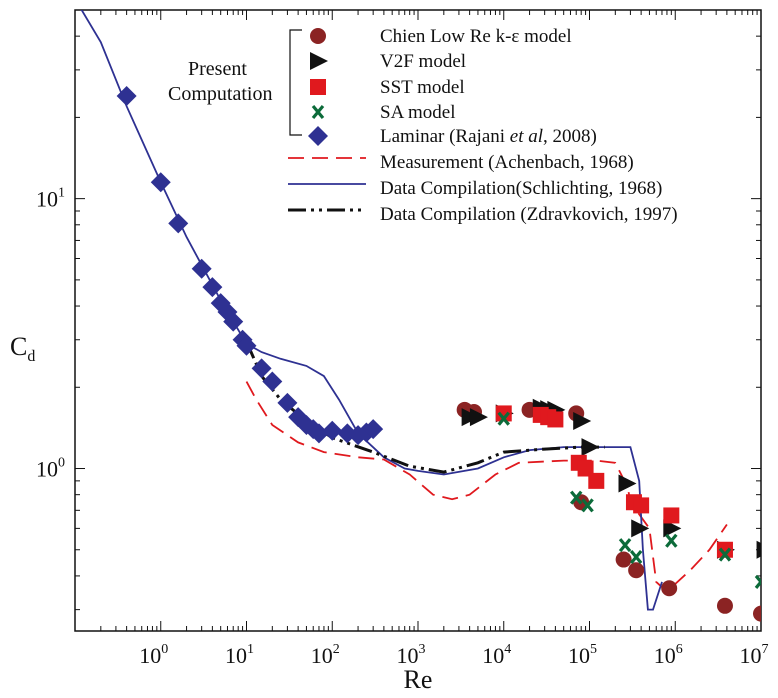 This screenshot has width=778, height=698. Describe the element at coordinates (318, 136) in the screenshot. I see `legend-marker-diamond` at that location.